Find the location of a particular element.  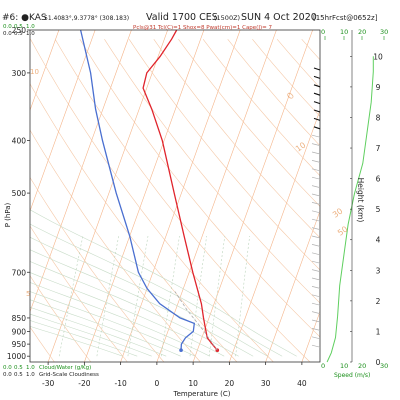

top-scale-left-b-0: 0.0 is located at coordinates (7, 34).